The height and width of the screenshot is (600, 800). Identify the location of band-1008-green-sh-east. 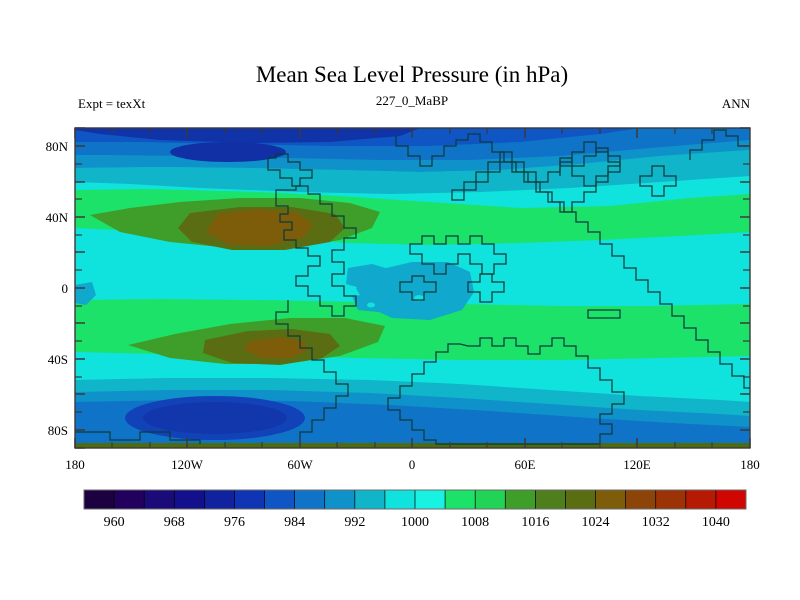
(590, 337).